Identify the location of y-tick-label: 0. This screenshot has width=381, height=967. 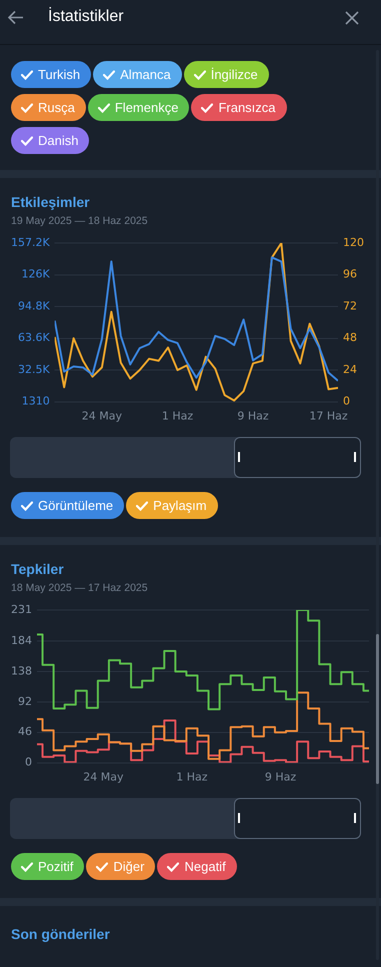
(28, 762).